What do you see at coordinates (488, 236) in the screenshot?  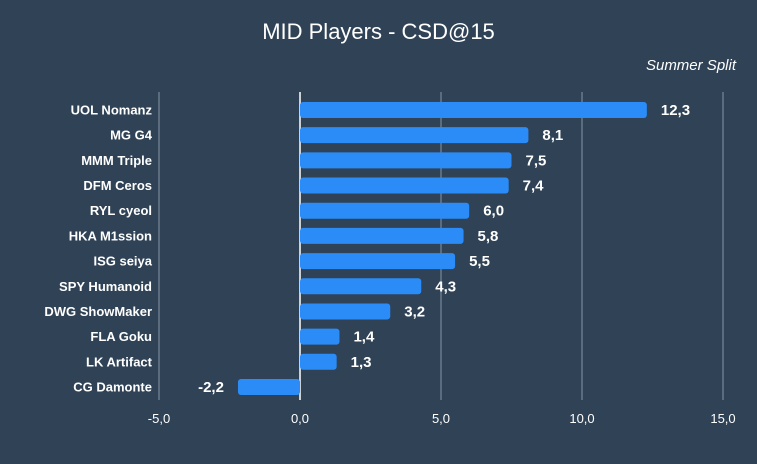 I see `value-label: 5,8` at bounding box center [488, 236].